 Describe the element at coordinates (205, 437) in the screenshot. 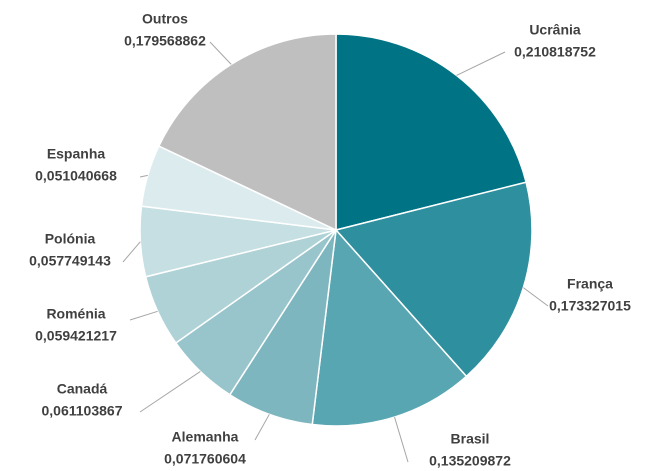

I see `slice-label: Alemanha` at that location.